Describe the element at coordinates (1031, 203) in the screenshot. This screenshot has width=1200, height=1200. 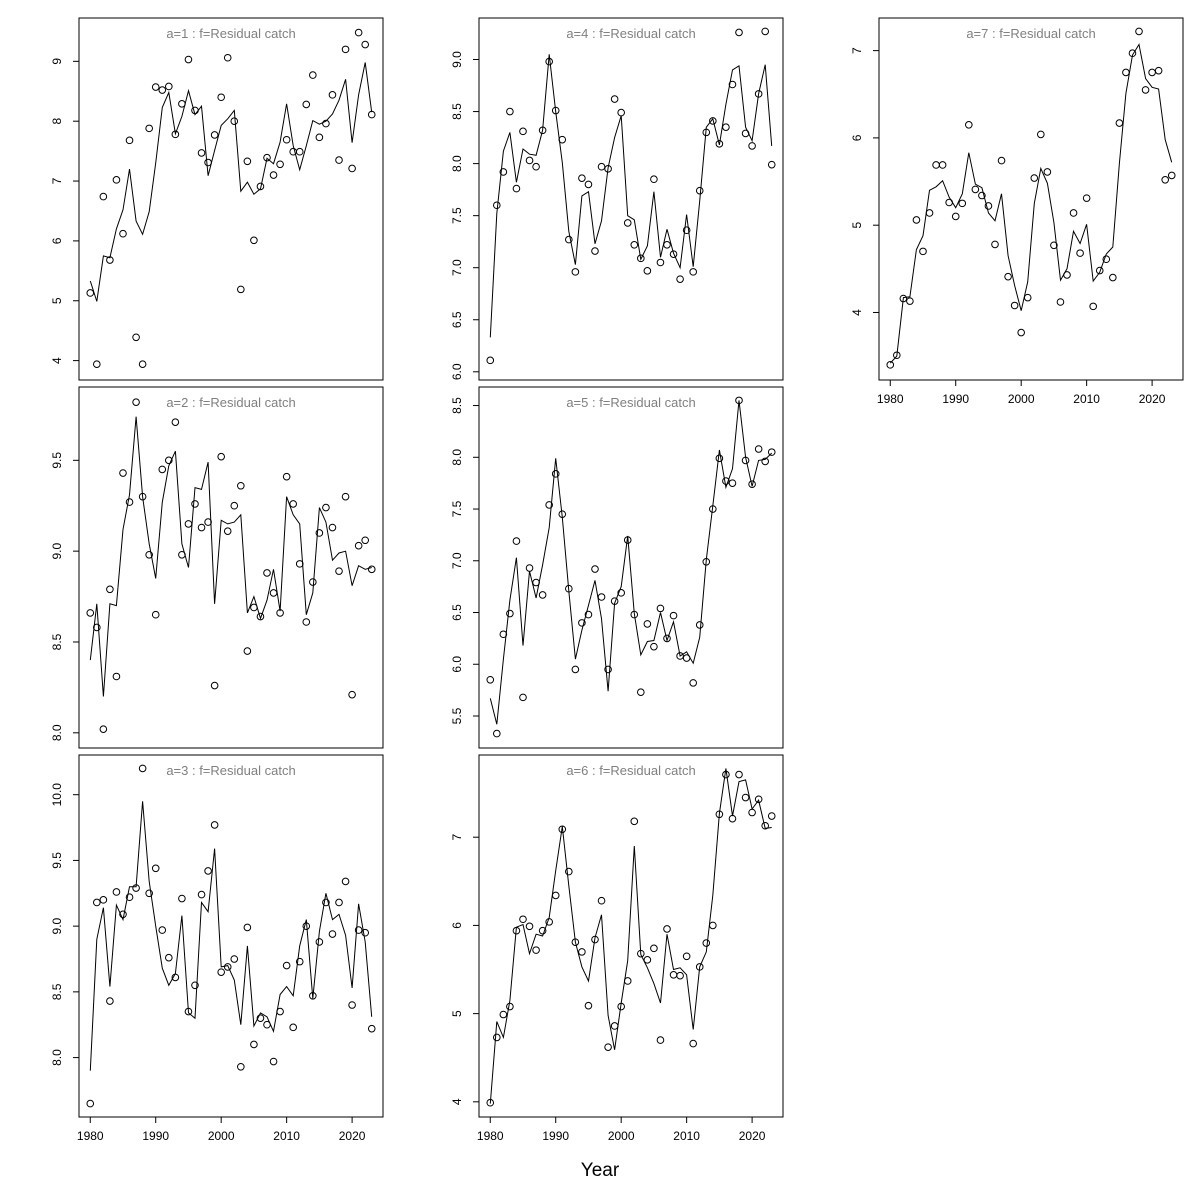
I see `fitted-line` at that location.